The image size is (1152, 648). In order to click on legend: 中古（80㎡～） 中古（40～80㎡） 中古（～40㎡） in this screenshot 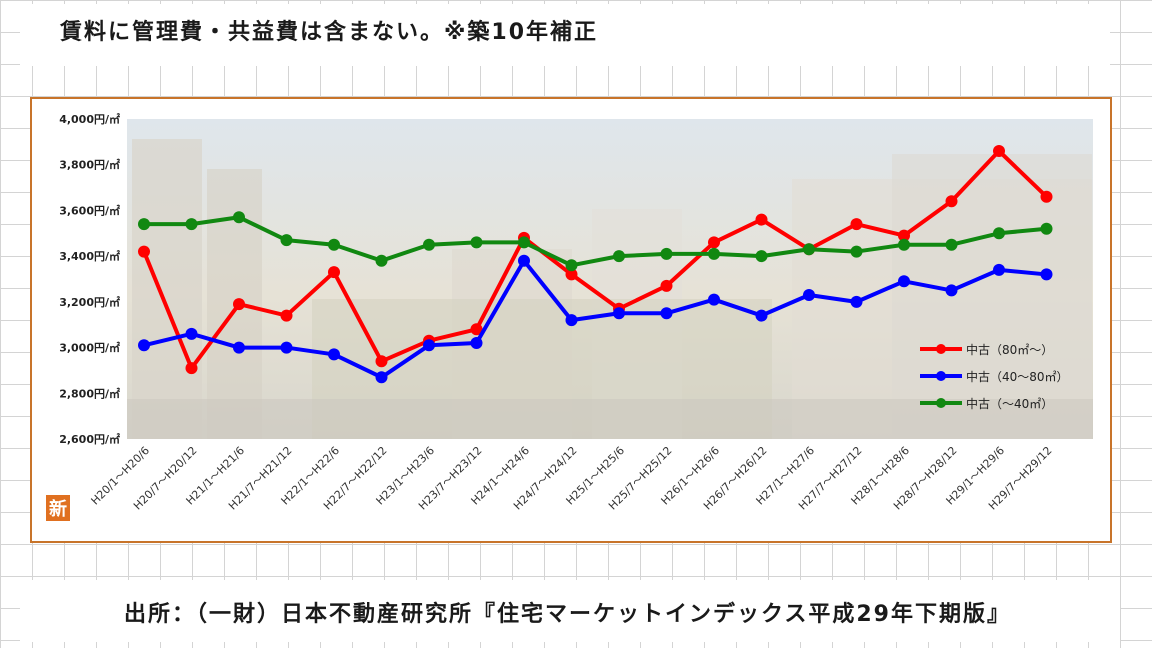, I will do `click(994, 376)`.